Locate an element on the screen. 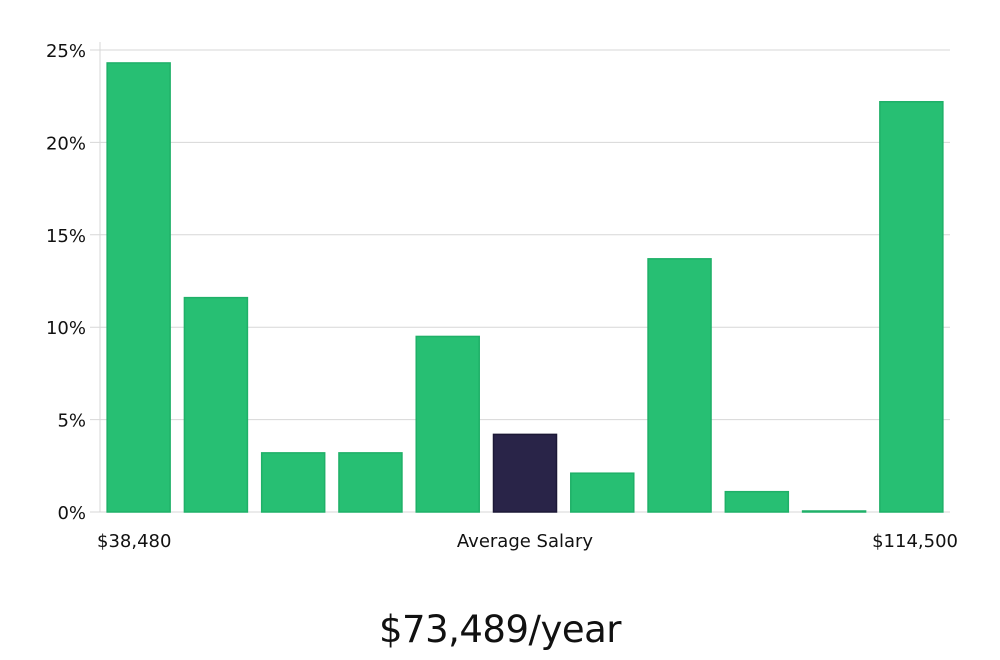  y-tick-label: 25% is located at coordinates (66, 51).